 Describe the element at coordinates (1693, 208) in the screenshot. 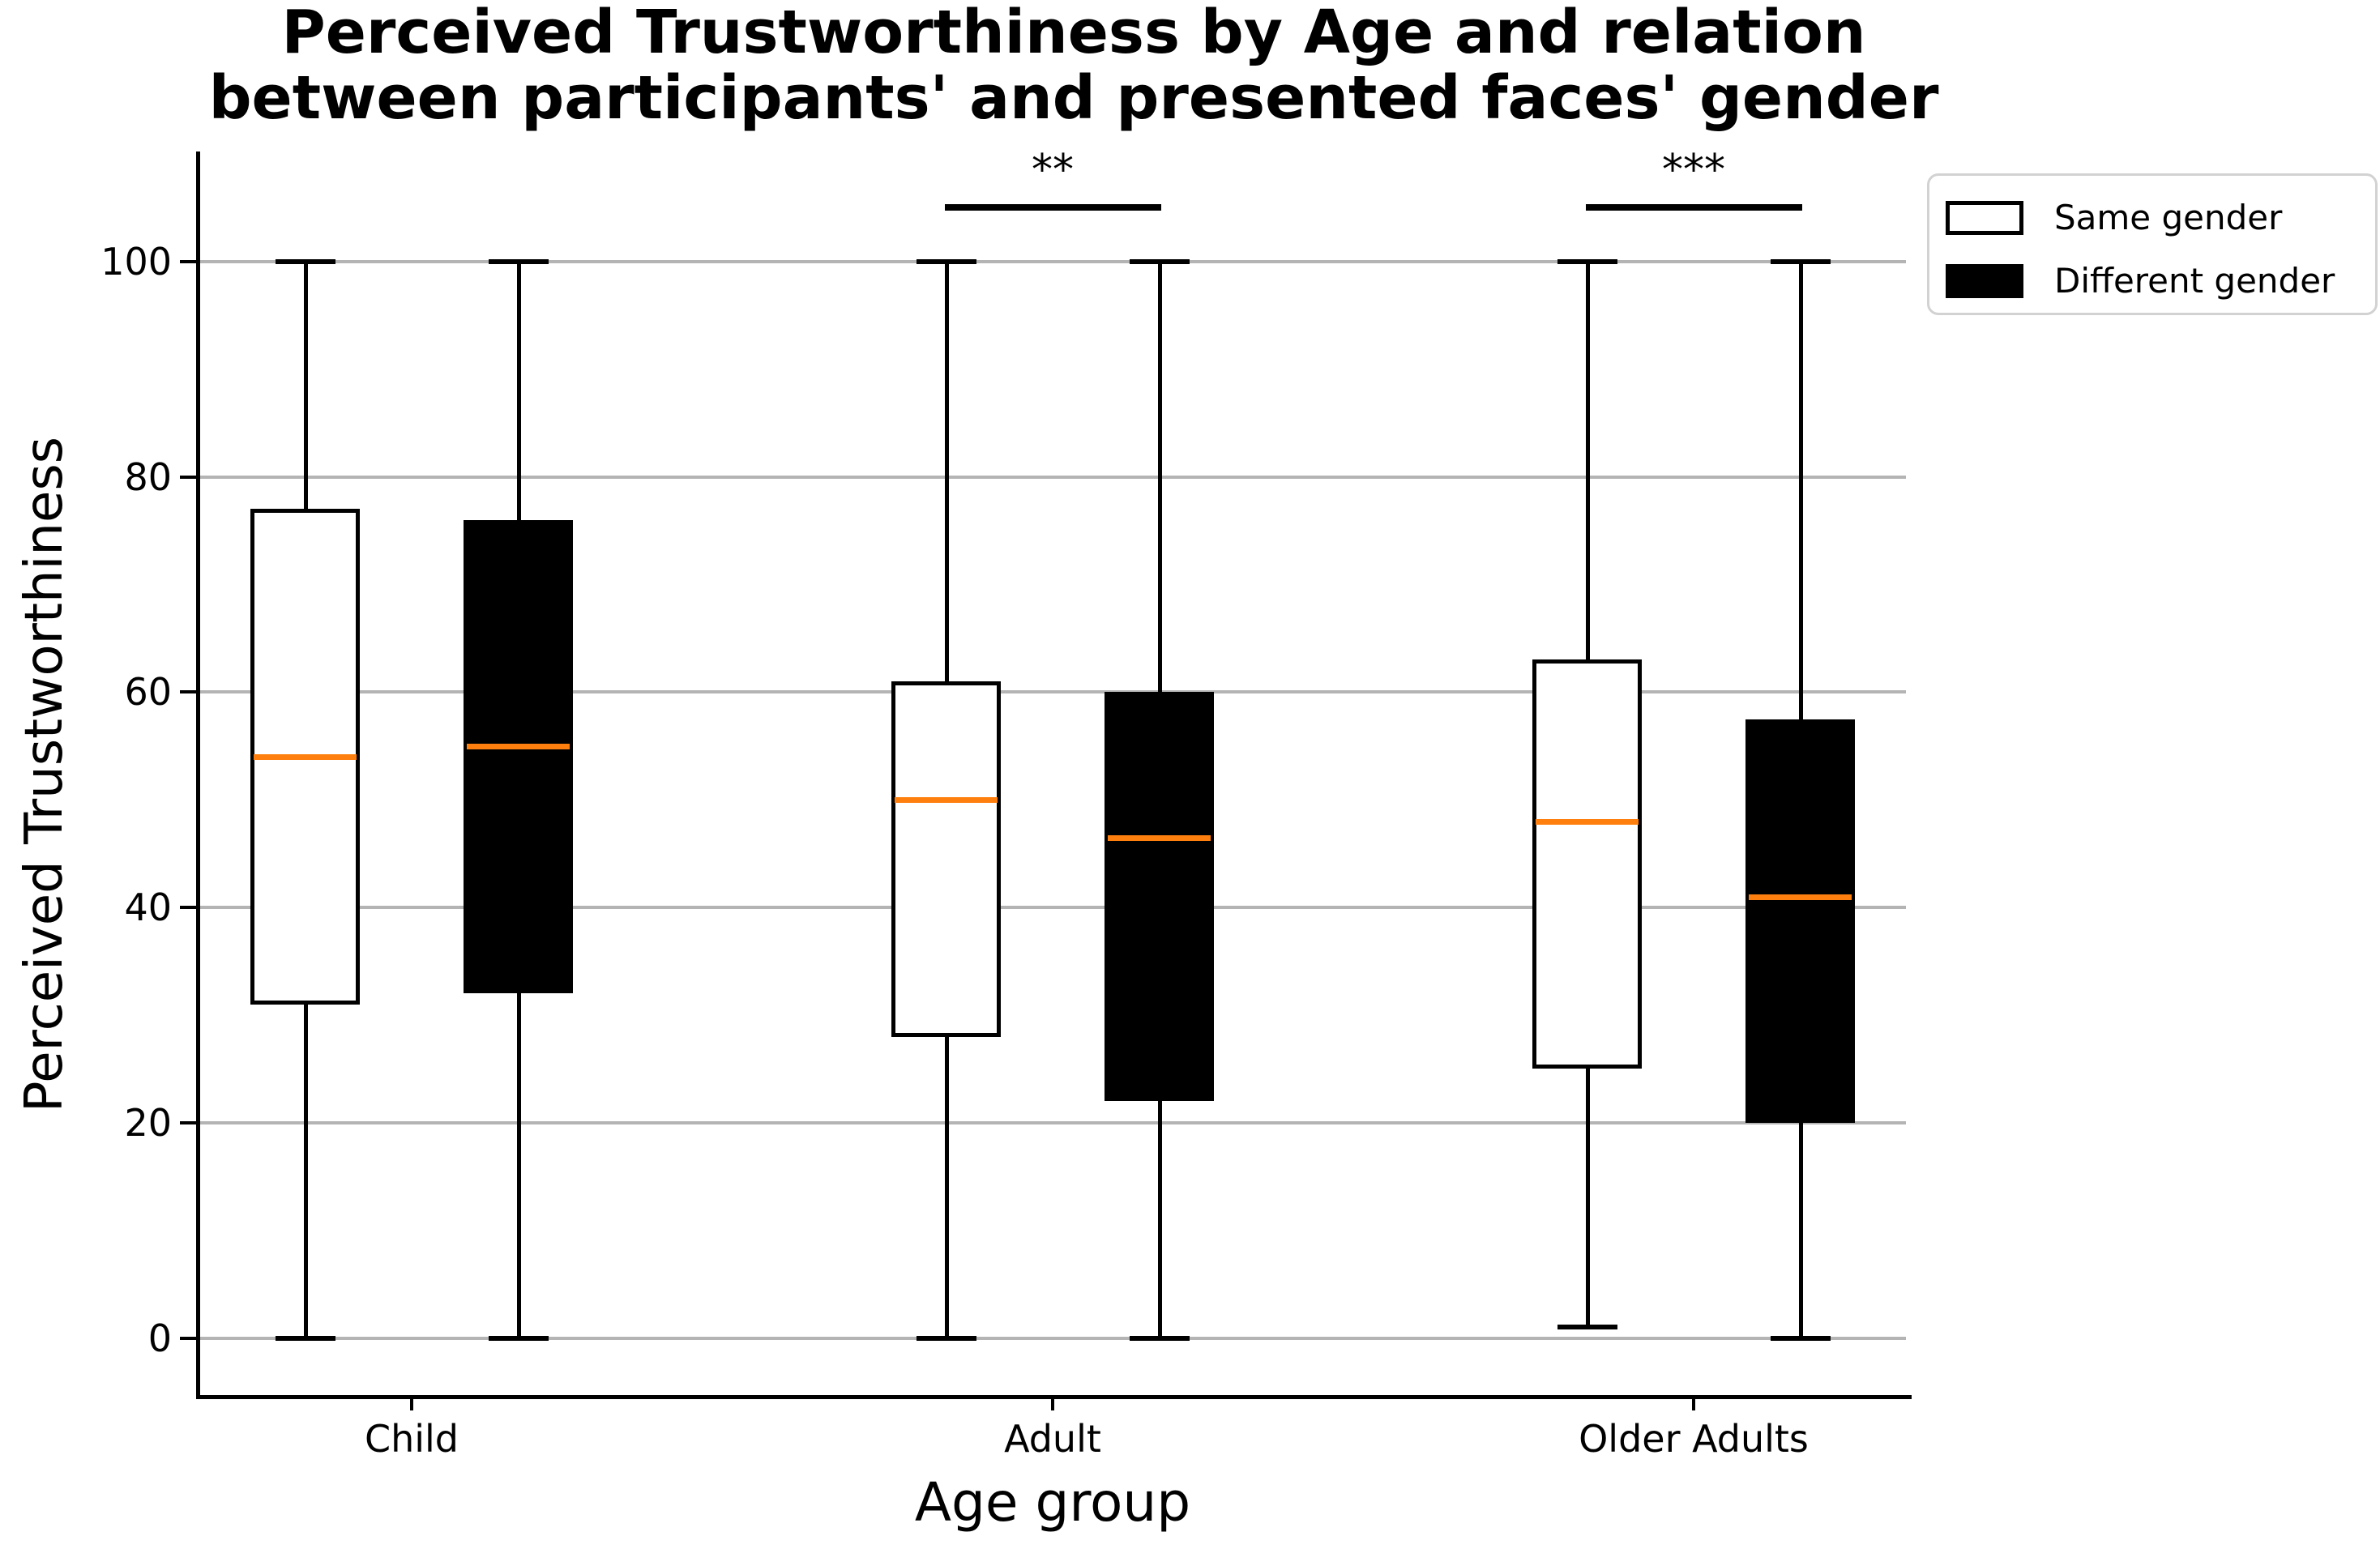

I see `significance-line-older-adults` at that location.